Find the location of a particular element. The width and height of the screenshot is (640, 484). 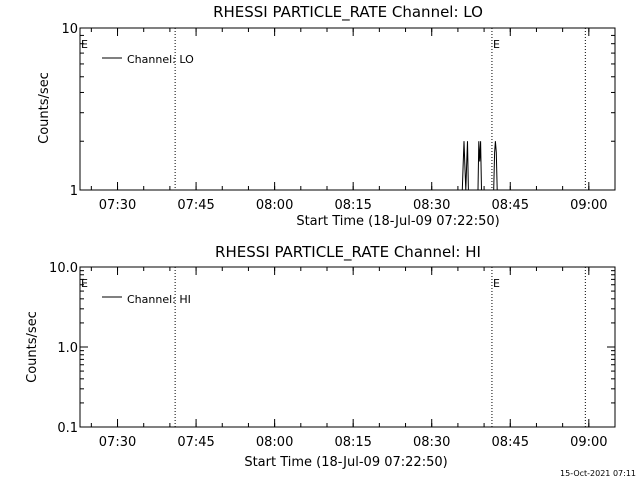

y-tick-label: 10.0 is located at coordinates (63, 268).